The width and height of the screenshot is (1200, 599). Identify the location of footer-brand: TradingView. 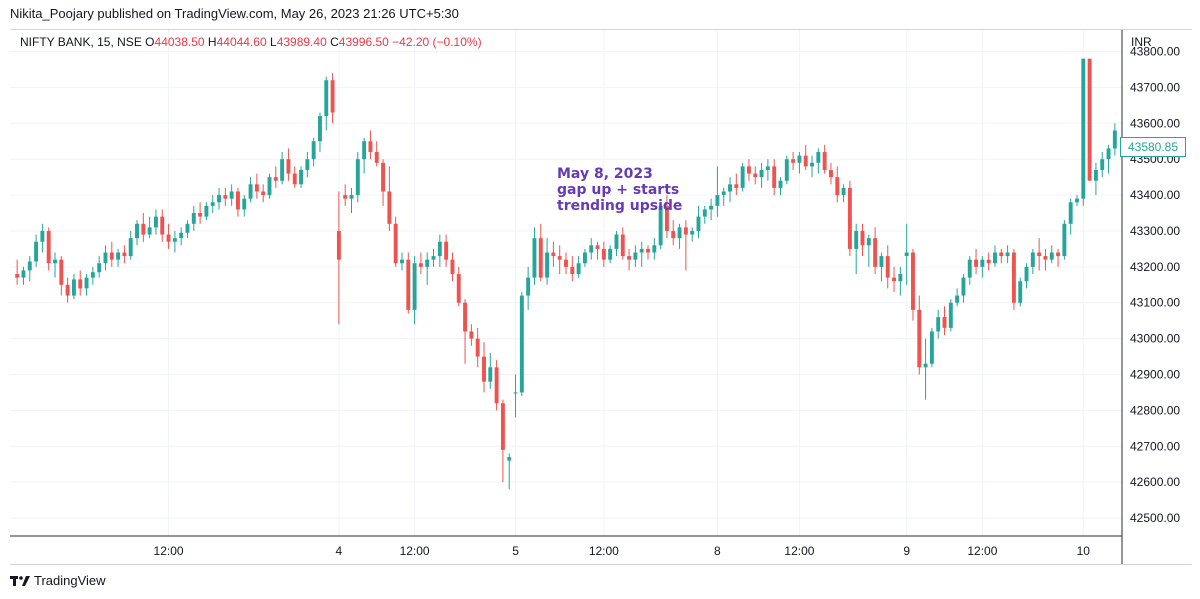
(70, 580).